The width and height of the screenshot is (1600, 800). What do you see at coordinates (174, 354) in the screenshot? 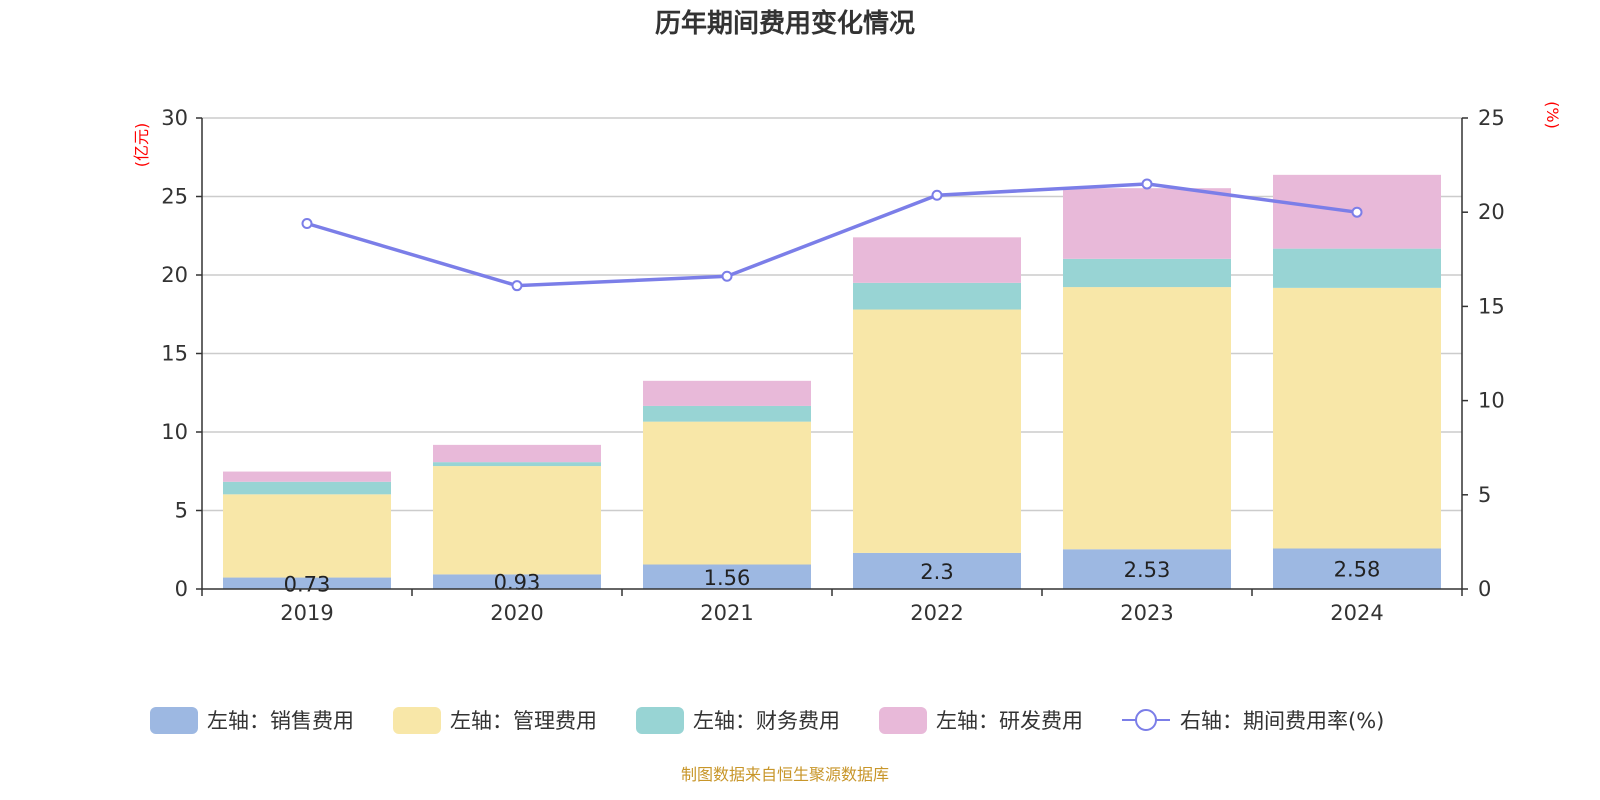
I see `left-tick-label: 15` at bounding box center [174, 354].